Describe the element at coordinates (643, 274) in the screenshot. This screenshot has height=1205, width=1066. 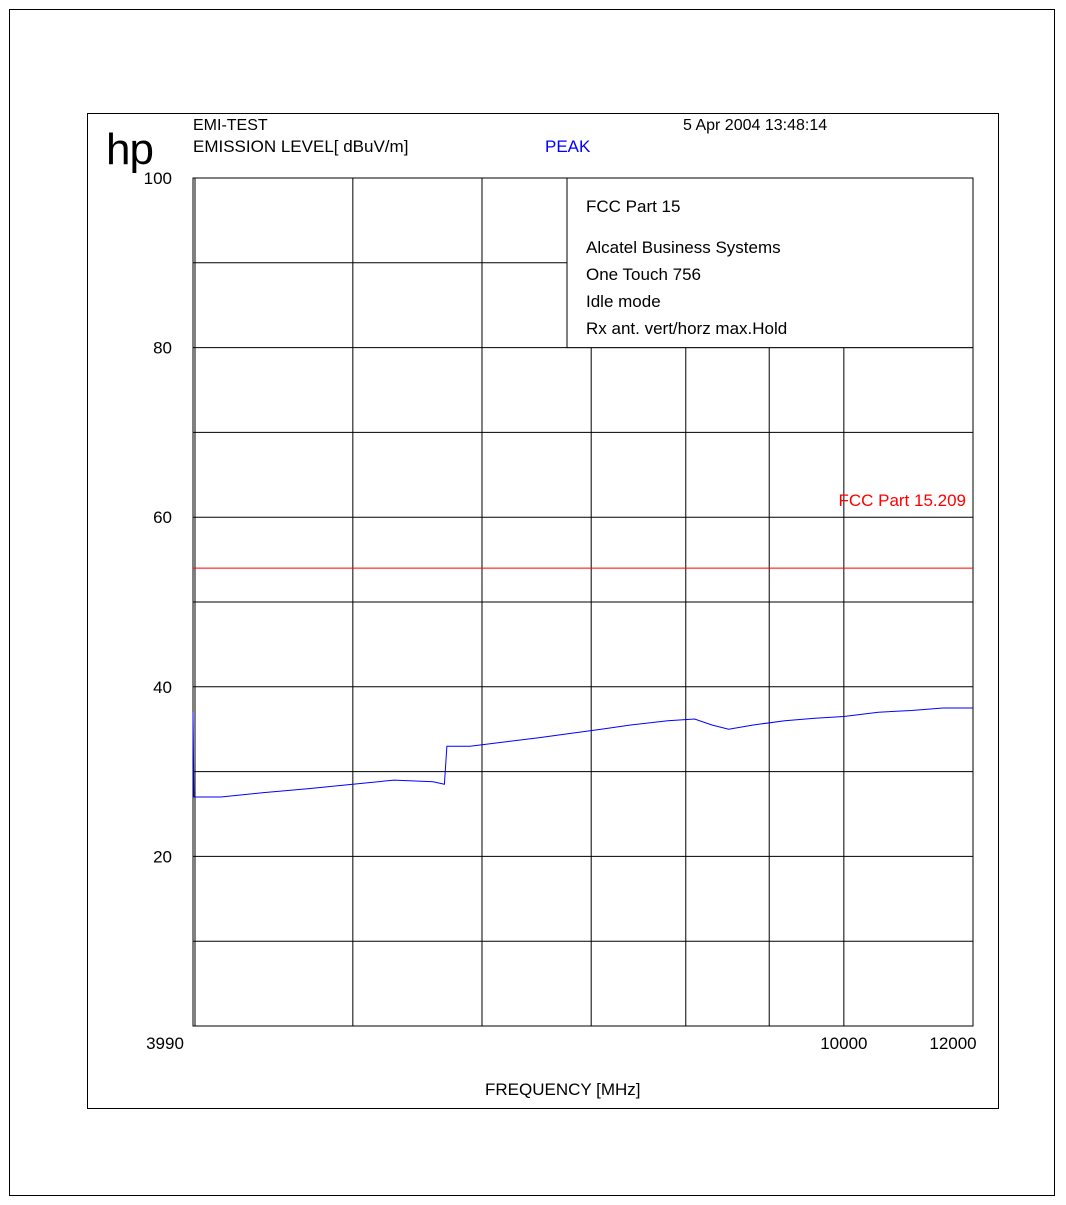
I see `legend-line: One Touch 756` at that location.